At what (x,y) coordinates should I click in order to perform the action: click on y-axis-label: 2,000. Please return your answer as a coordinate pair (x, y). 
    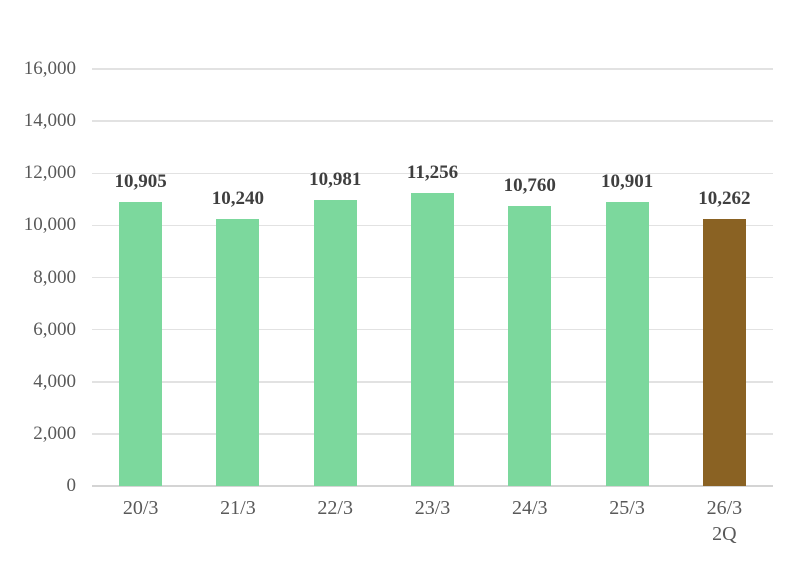
    Looking at the image, I should click on (54, 433).